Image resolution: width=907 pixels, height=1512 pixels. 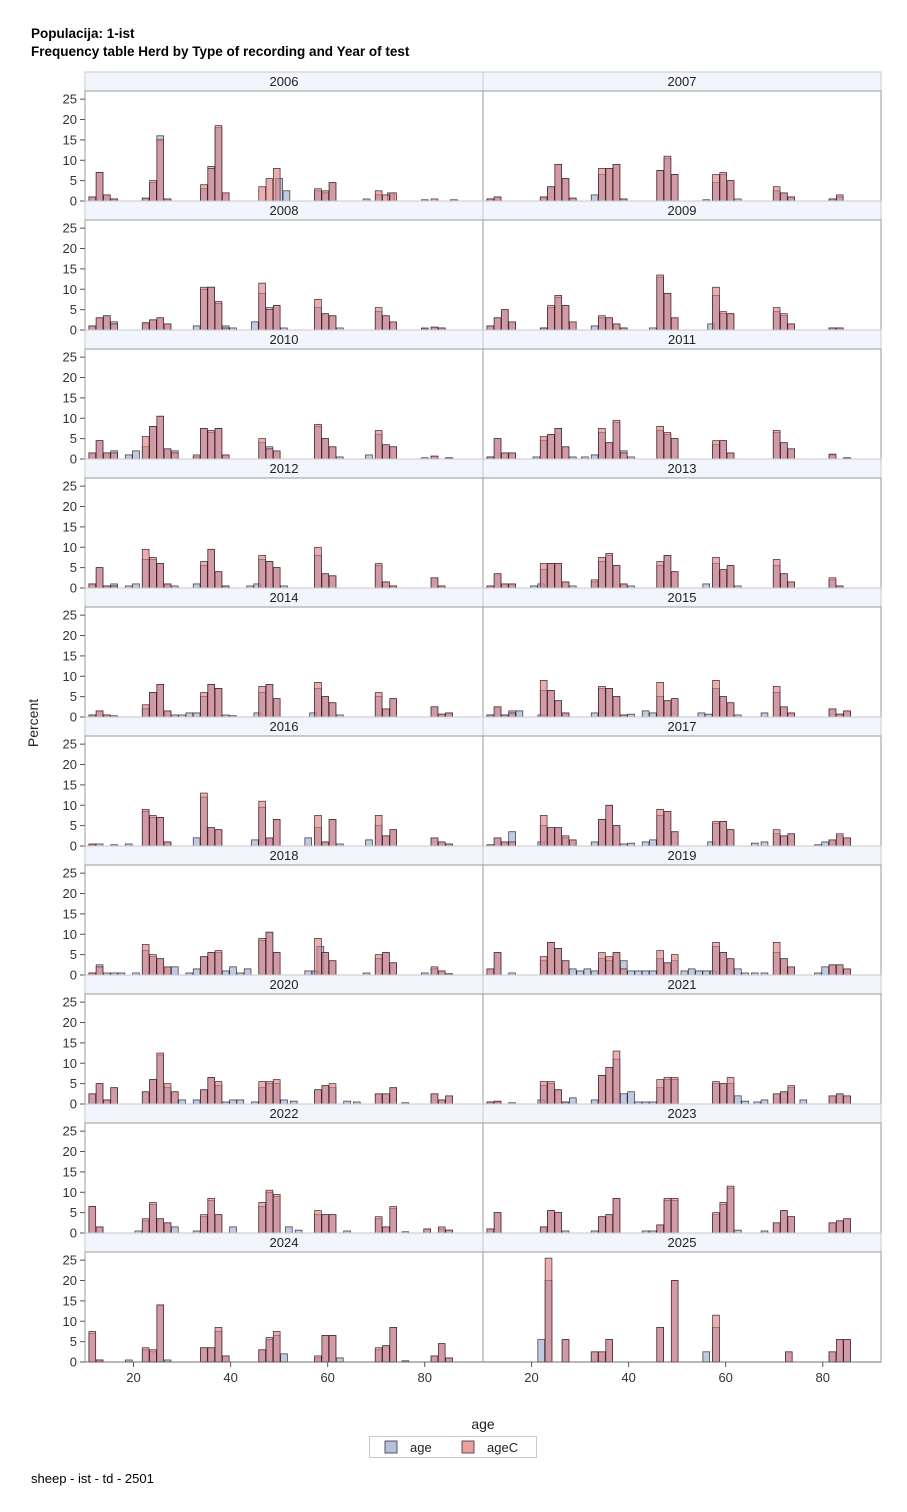 I want to click on legend-label-ageC: ageC, so click(x=502, y=1447).